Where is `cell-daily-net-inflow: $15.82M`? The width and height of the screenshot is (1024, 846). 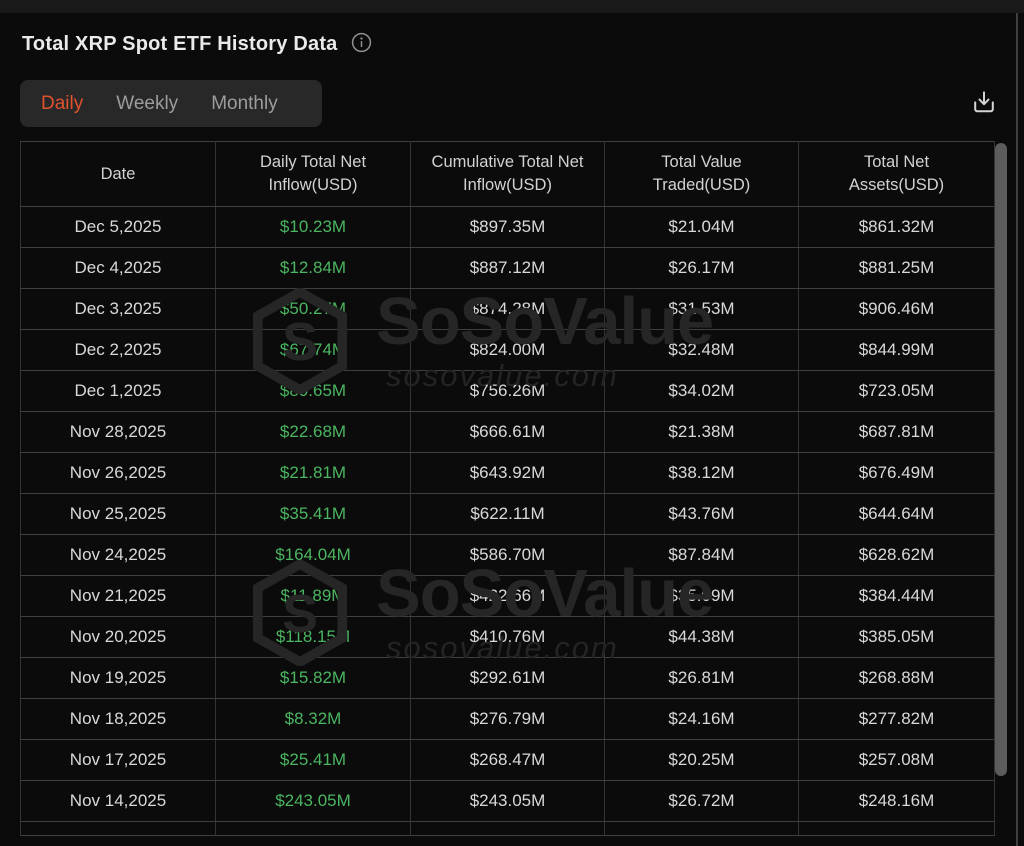 cell-daily-net-inflow: $15.82M is located at coordinates (313, 678).